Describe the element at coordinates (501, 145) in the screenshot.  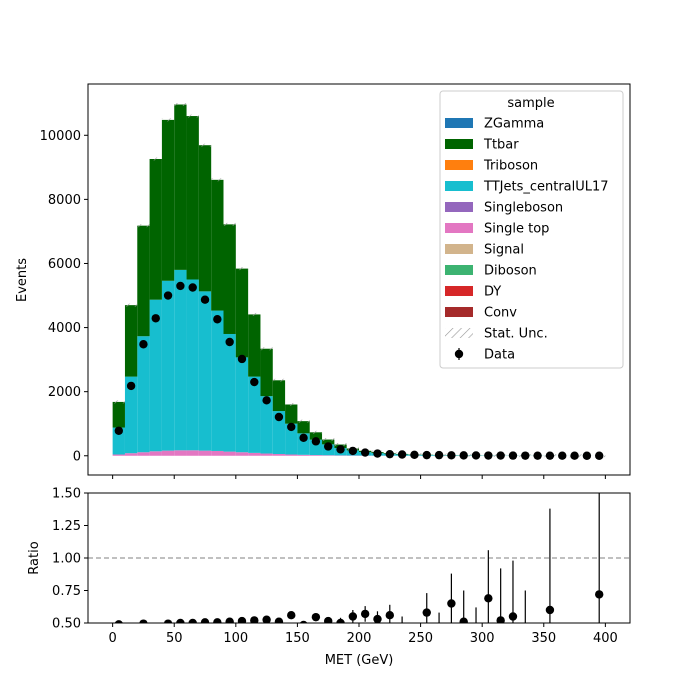
I see `legend-label: Ttbar` at that location.